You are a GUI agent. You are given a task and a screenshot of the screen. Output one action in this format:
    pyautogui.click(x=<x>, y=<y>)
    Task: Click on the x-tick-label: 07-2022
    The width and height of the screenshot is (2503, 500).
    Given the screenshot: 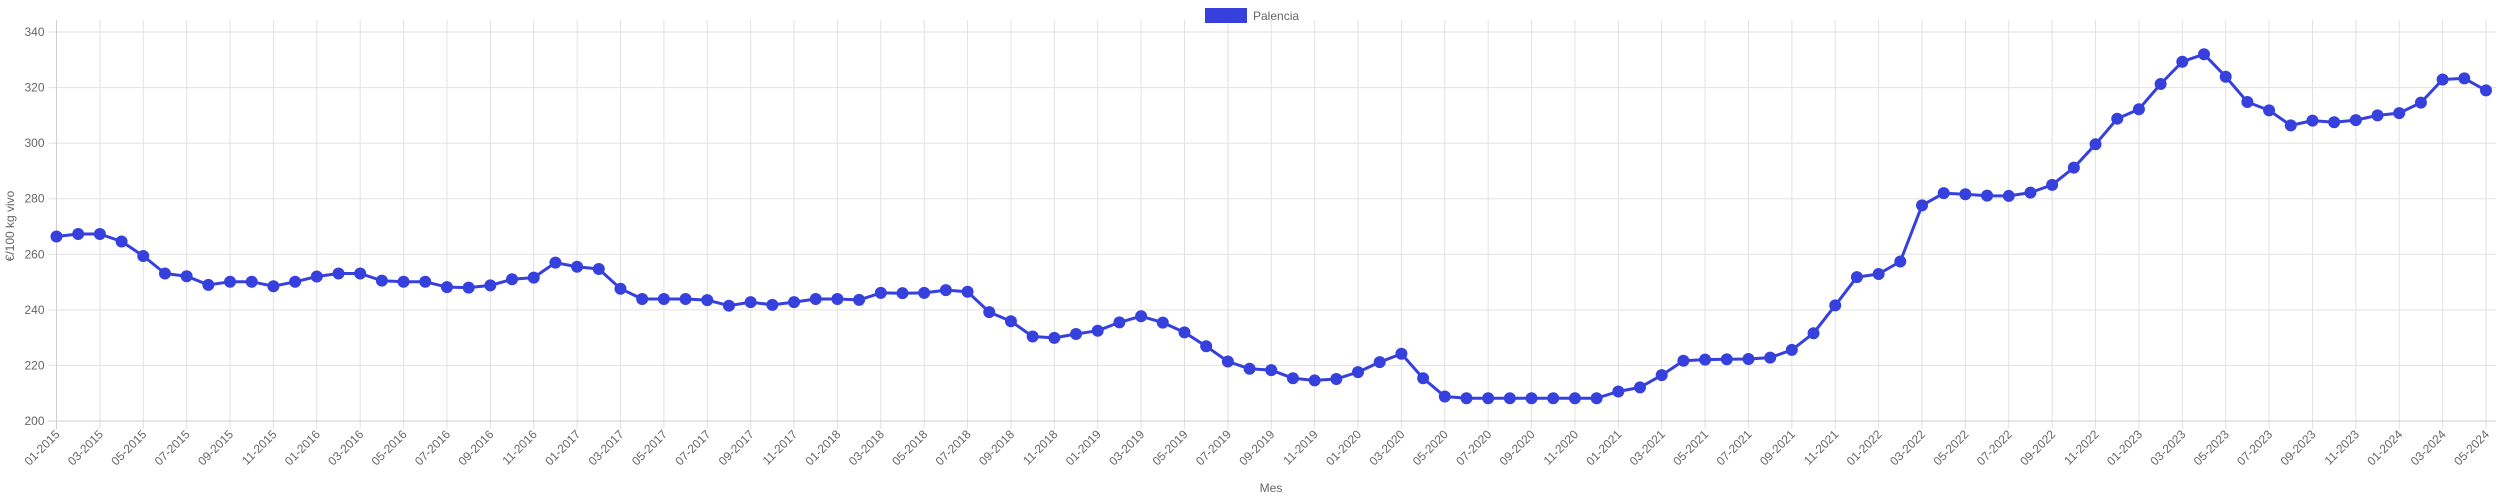 What is the action you would take?
    pyautogui.click(x=1994, y=447)
    